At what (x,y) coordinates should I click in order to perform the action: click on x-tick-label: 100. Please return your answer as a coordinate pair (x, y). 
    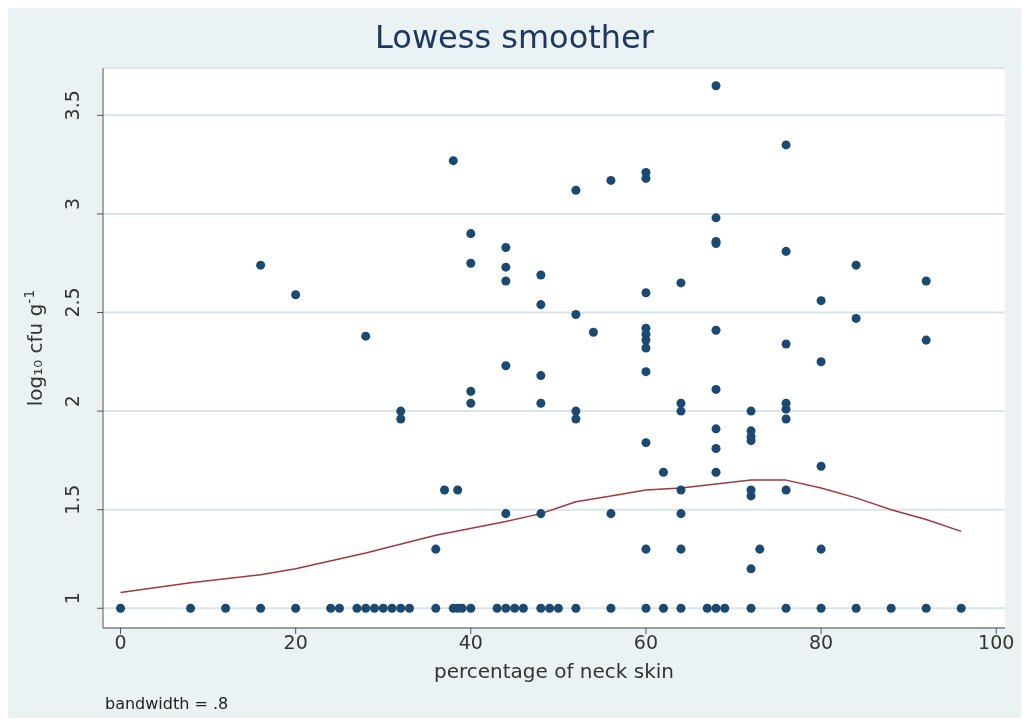
    Looking at the image, I should click on (996, 642).